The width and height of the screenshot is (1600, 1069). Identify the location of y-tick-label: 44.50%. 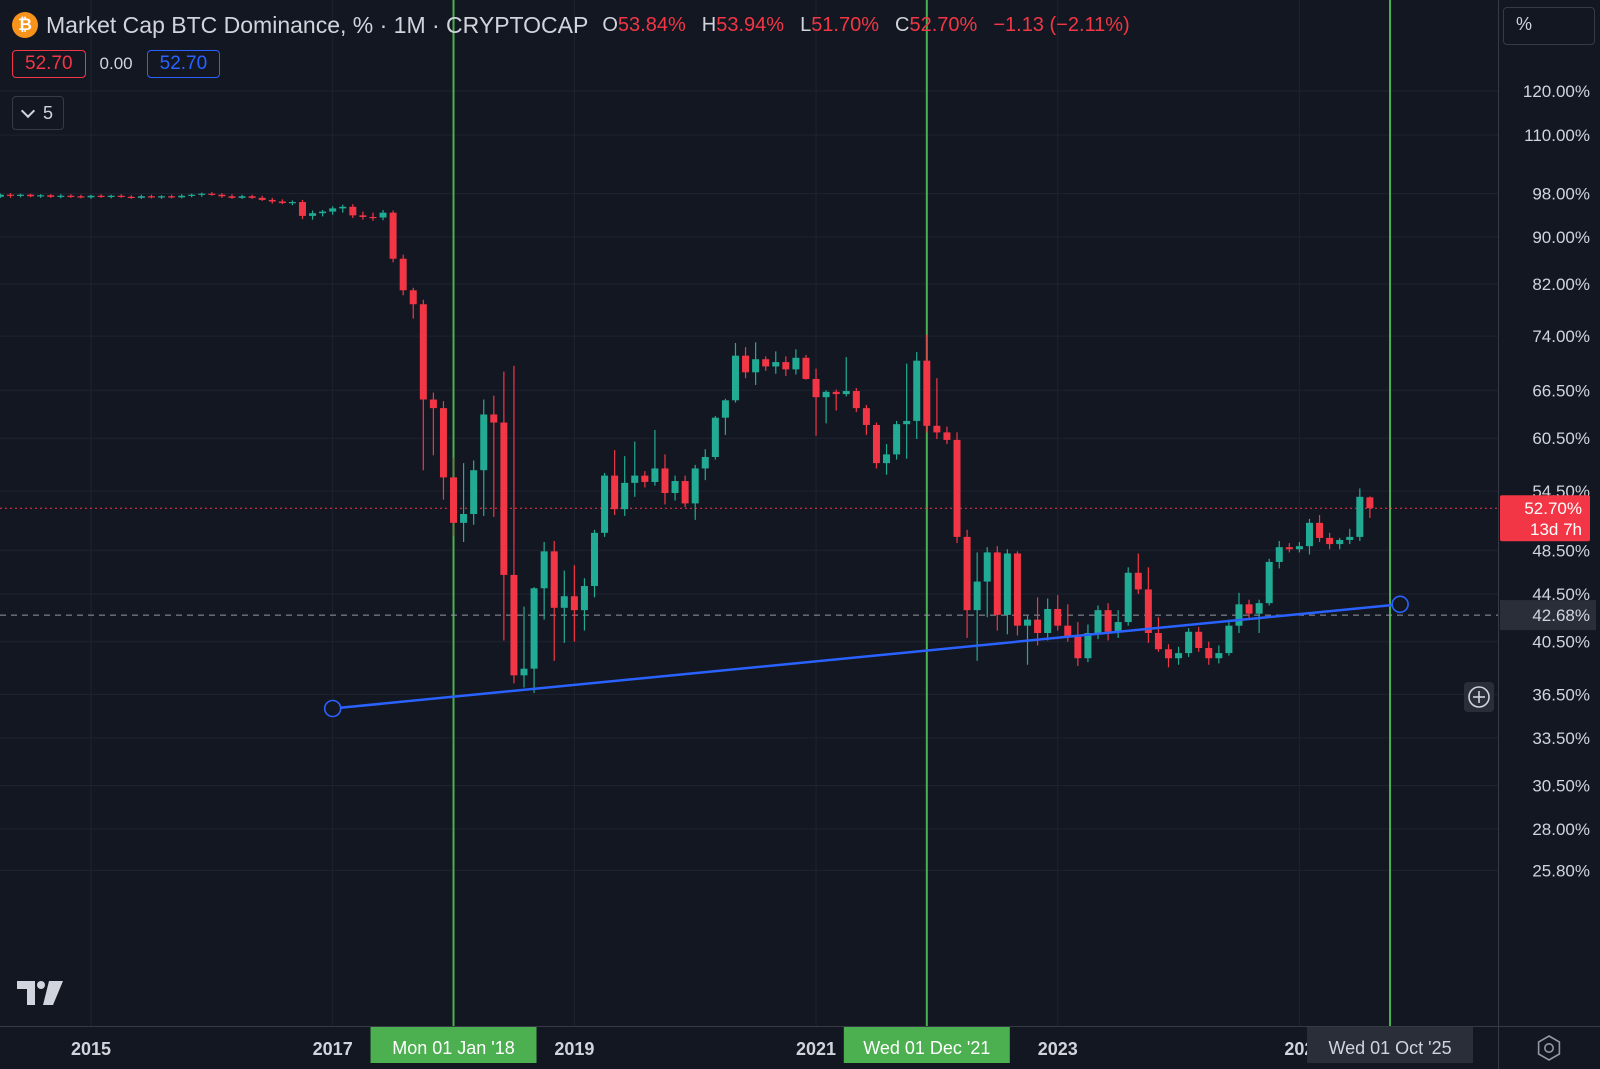
(1561, 594).